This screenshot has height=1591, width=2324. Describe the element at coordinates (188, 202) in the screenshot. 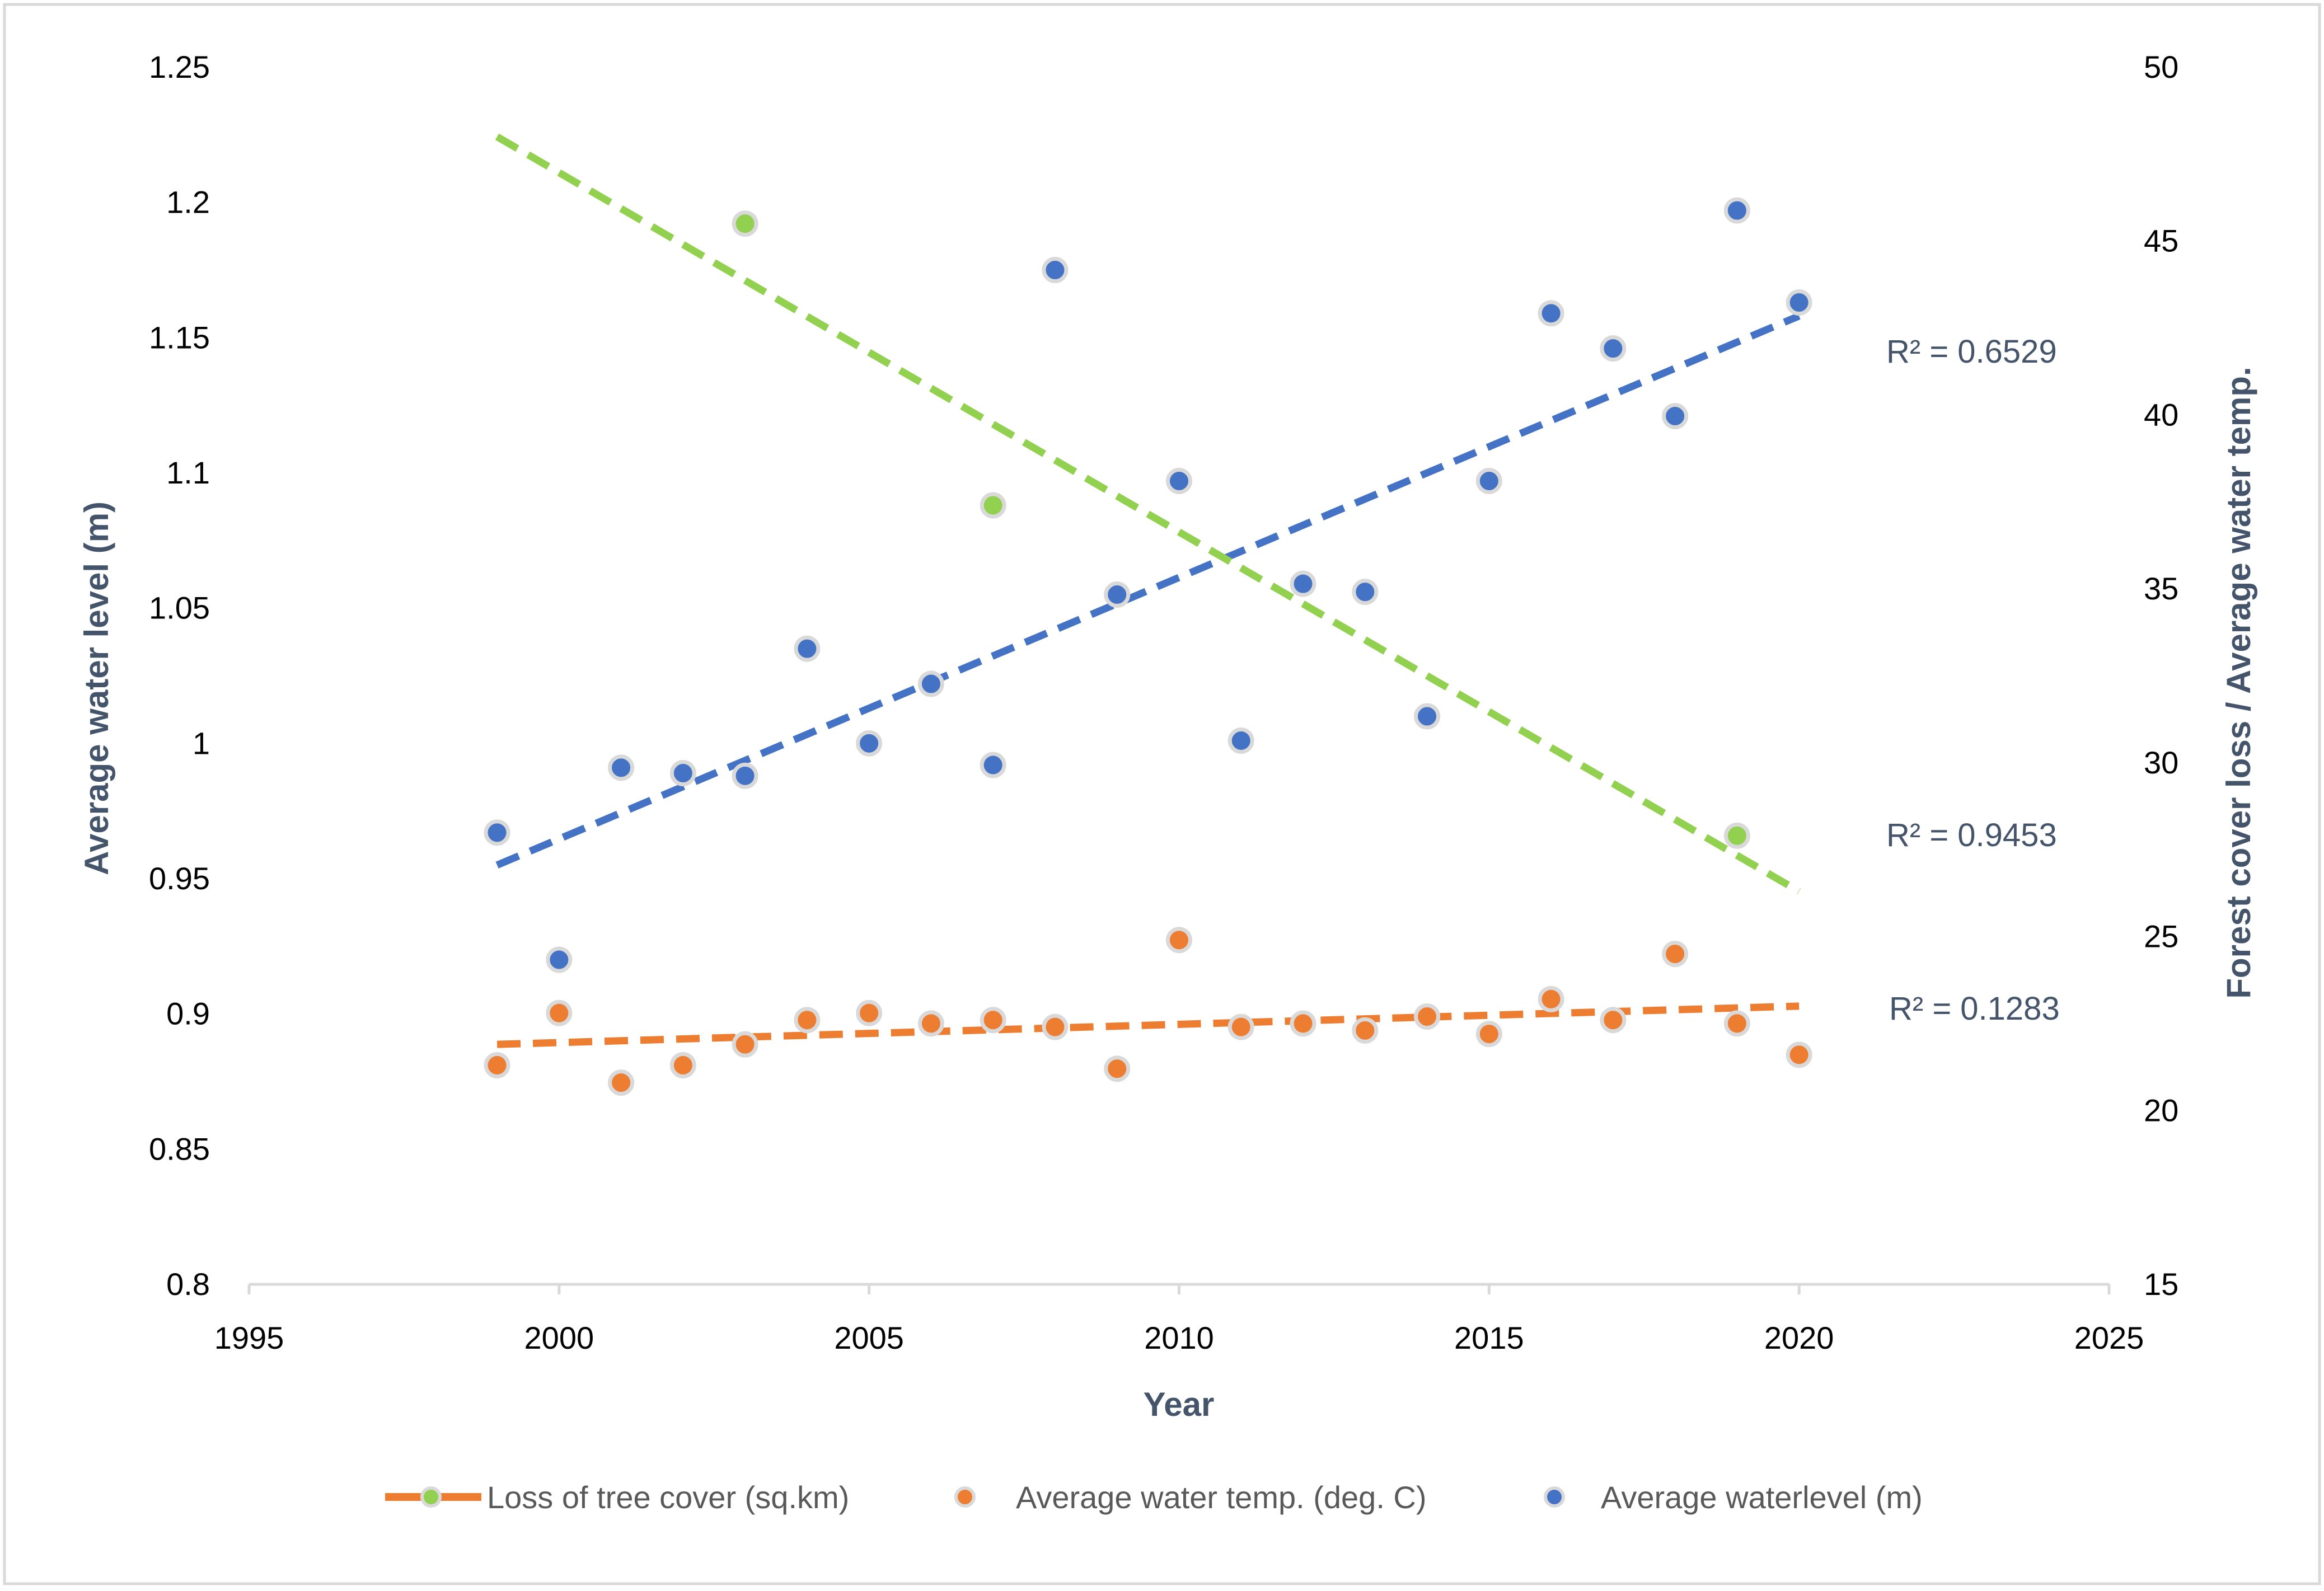

I see `y-left-tick-label: 1.2` at that location.